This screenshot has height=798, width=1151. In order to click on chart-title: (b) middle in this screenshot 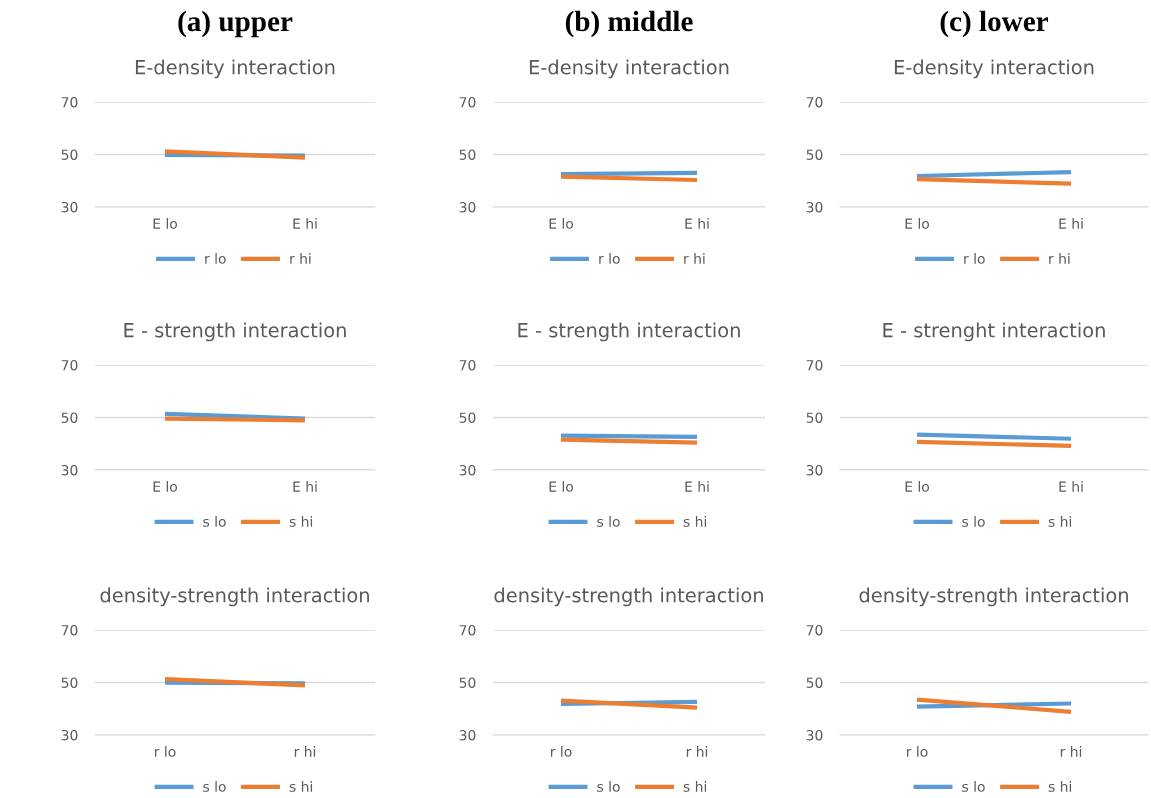, I will do `click(629, 24)`.